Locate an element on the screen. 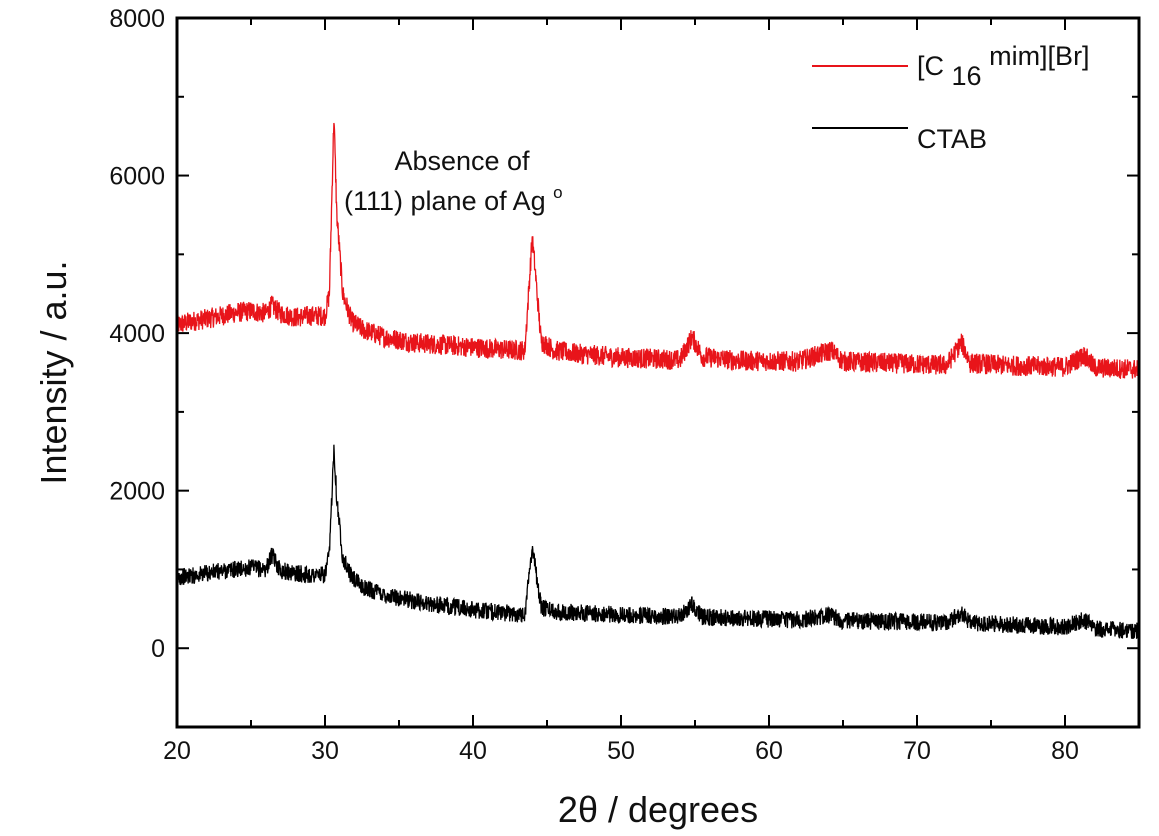 The height and width of the screenshot is (836, 1159). legend-label-c16mim: [C 16 mim][Br] is located at coordinates (1003, 66).